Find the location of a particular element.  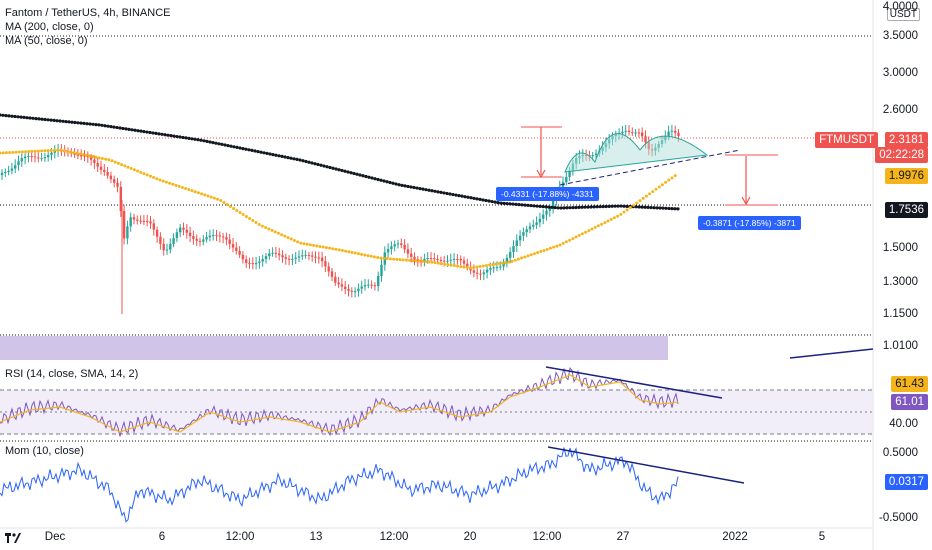

time-tick: 27 is located at coordinates (623, 537).